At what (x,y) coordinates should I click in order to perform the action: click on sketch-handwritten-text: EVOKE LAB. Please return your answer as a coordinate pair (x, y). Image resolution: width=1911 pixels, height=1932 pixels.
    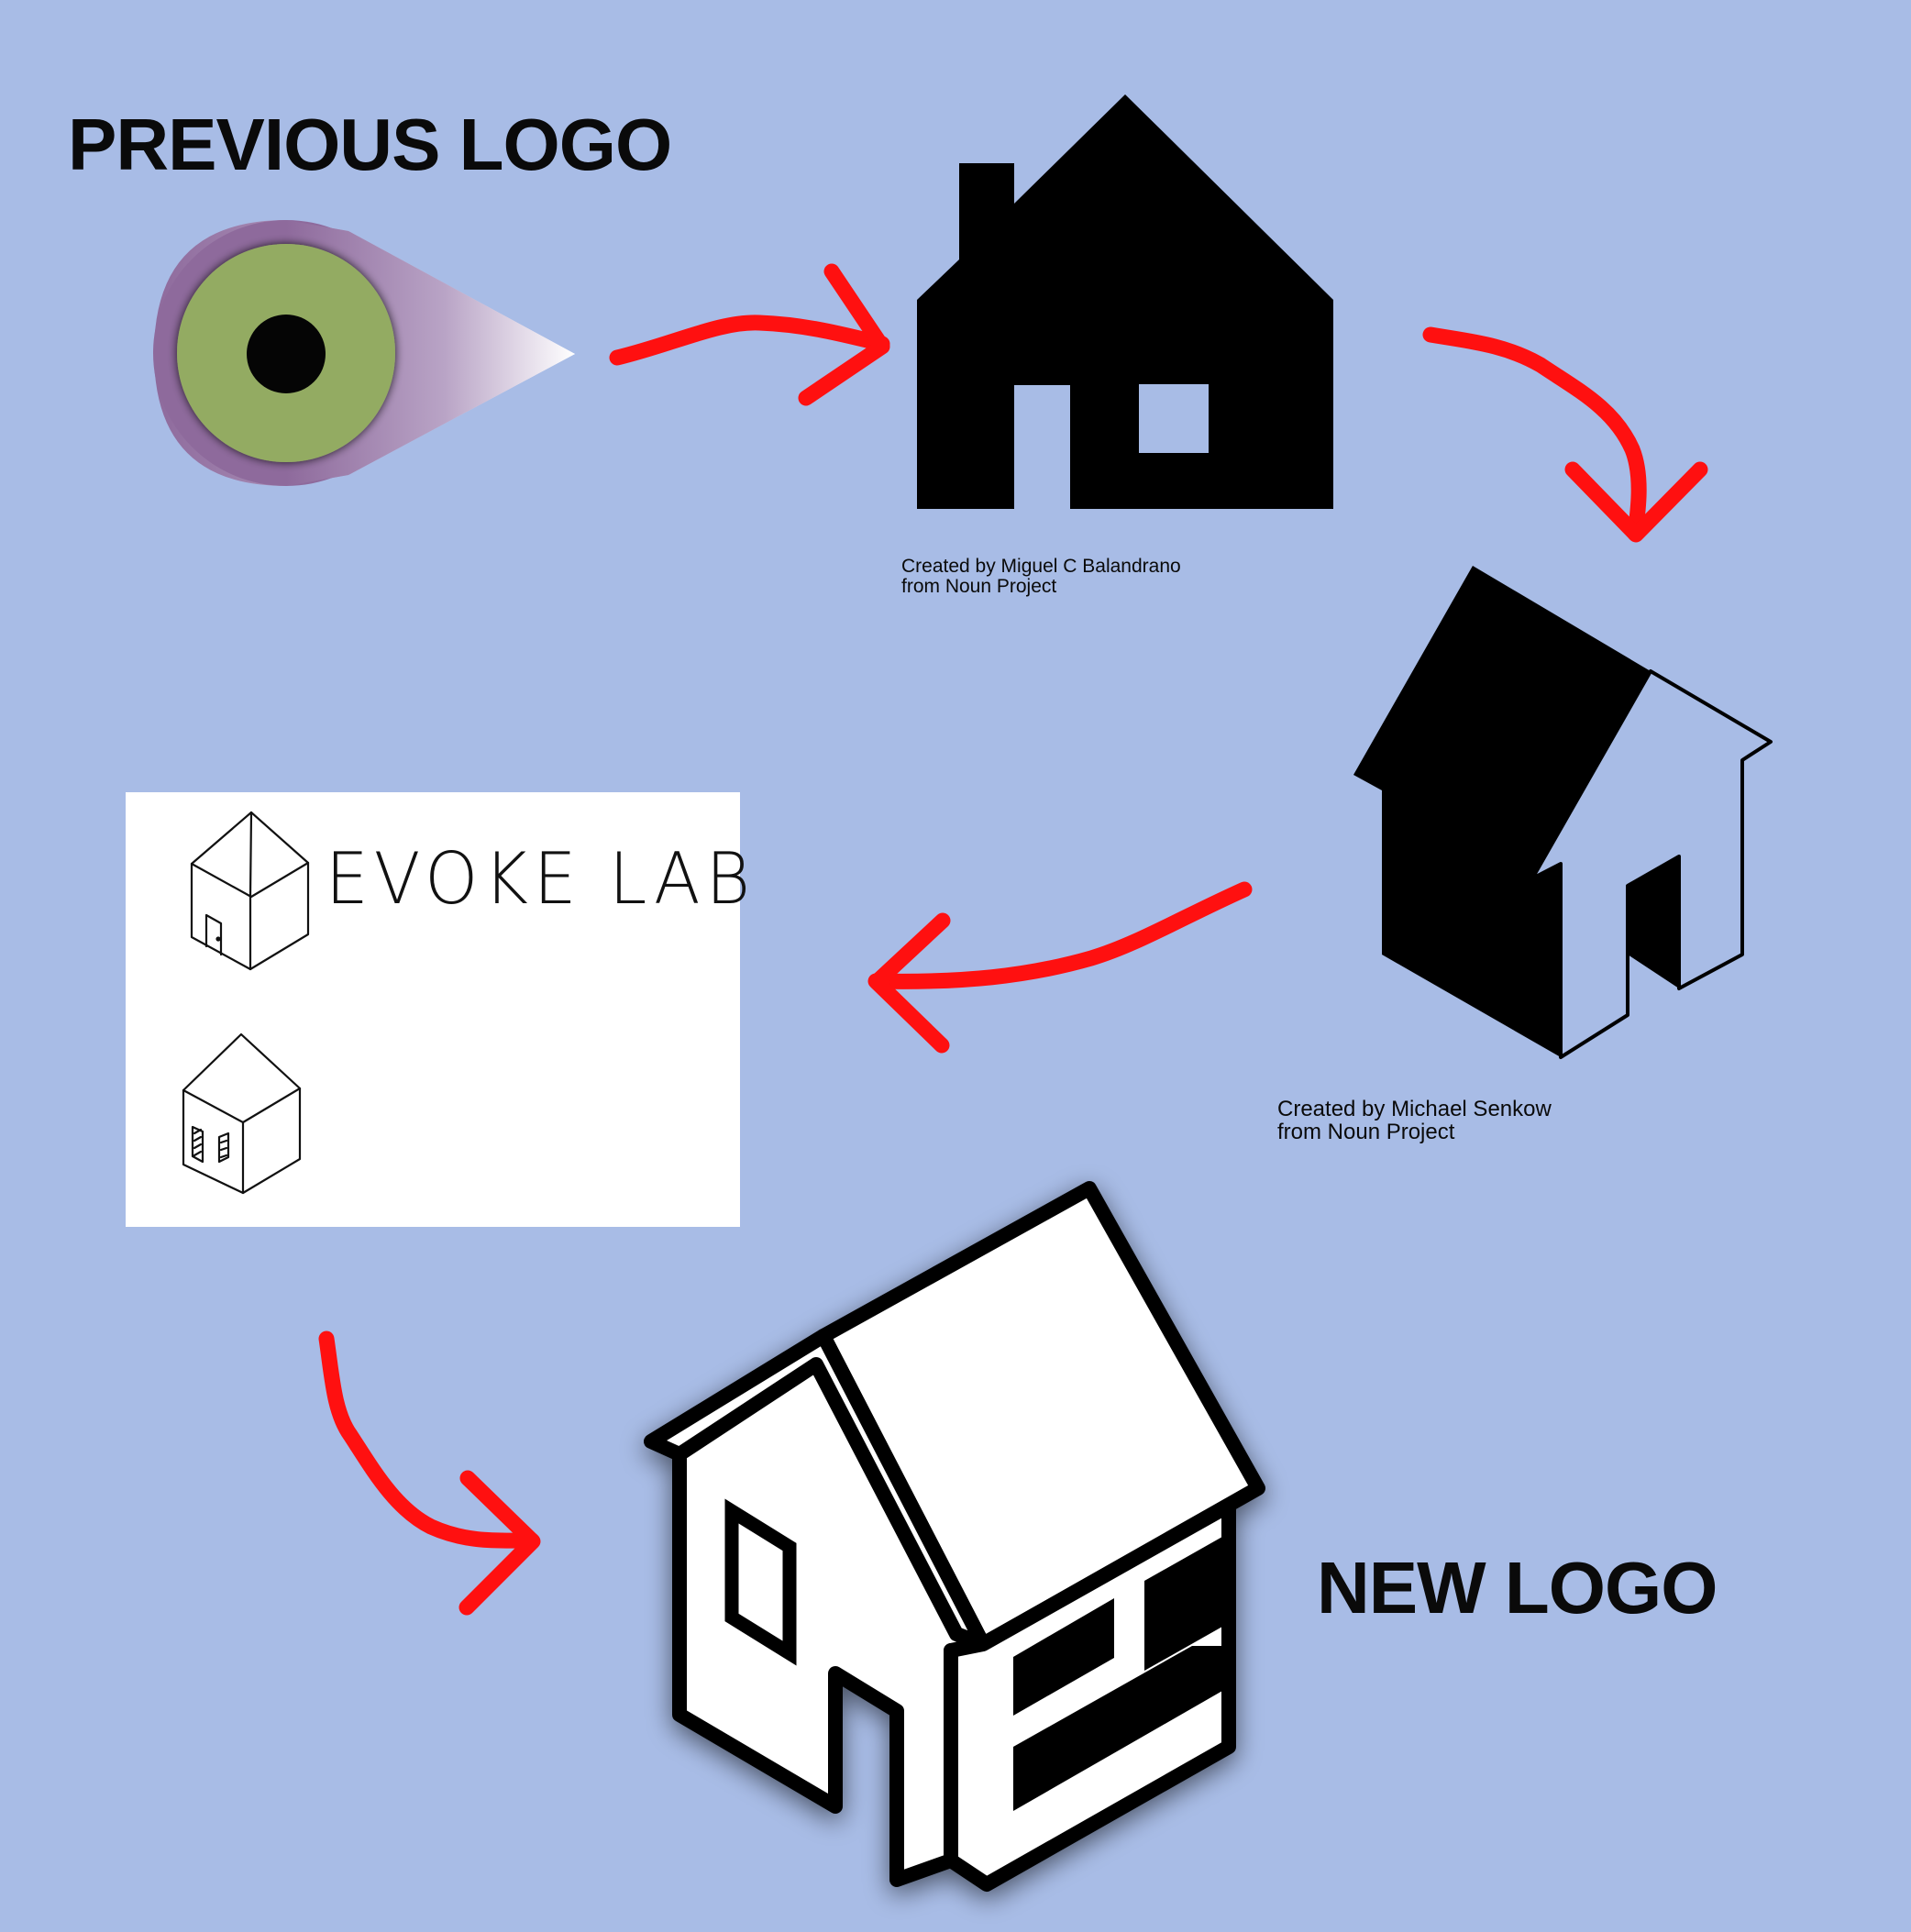
    Looking at the image, I should click on (541, 879).